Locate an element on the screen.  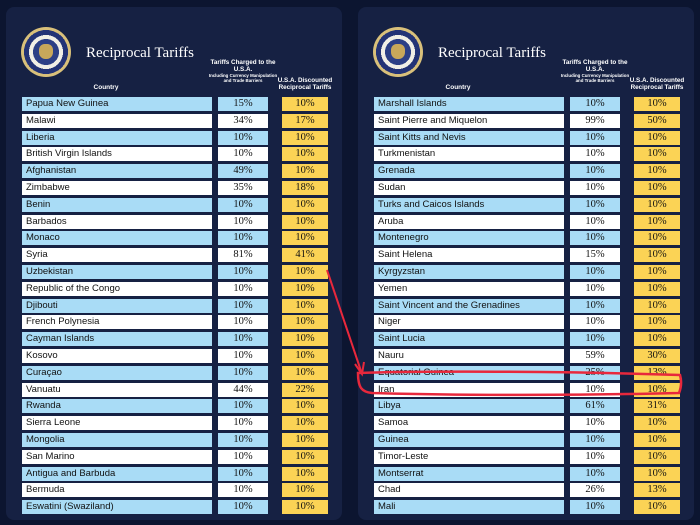
table-row: British Virgin Islands 10% 10% is located at coordinates (174, 154).